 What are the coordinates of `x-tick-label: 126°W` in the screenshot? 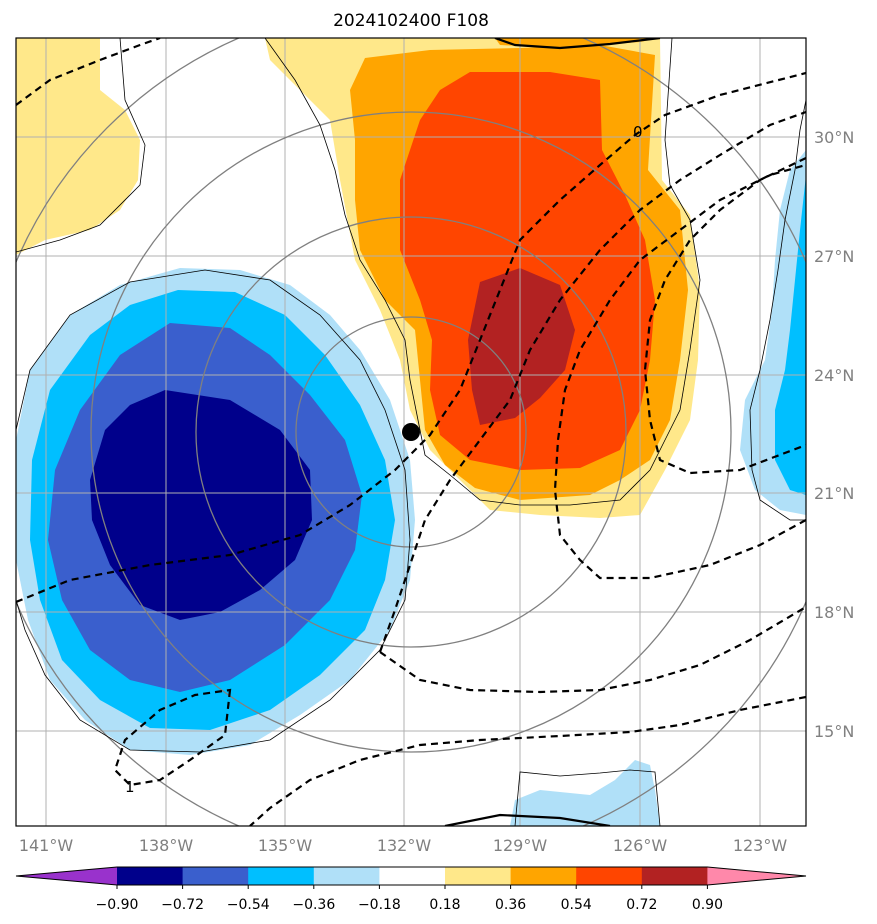 It's located at (640, 845).